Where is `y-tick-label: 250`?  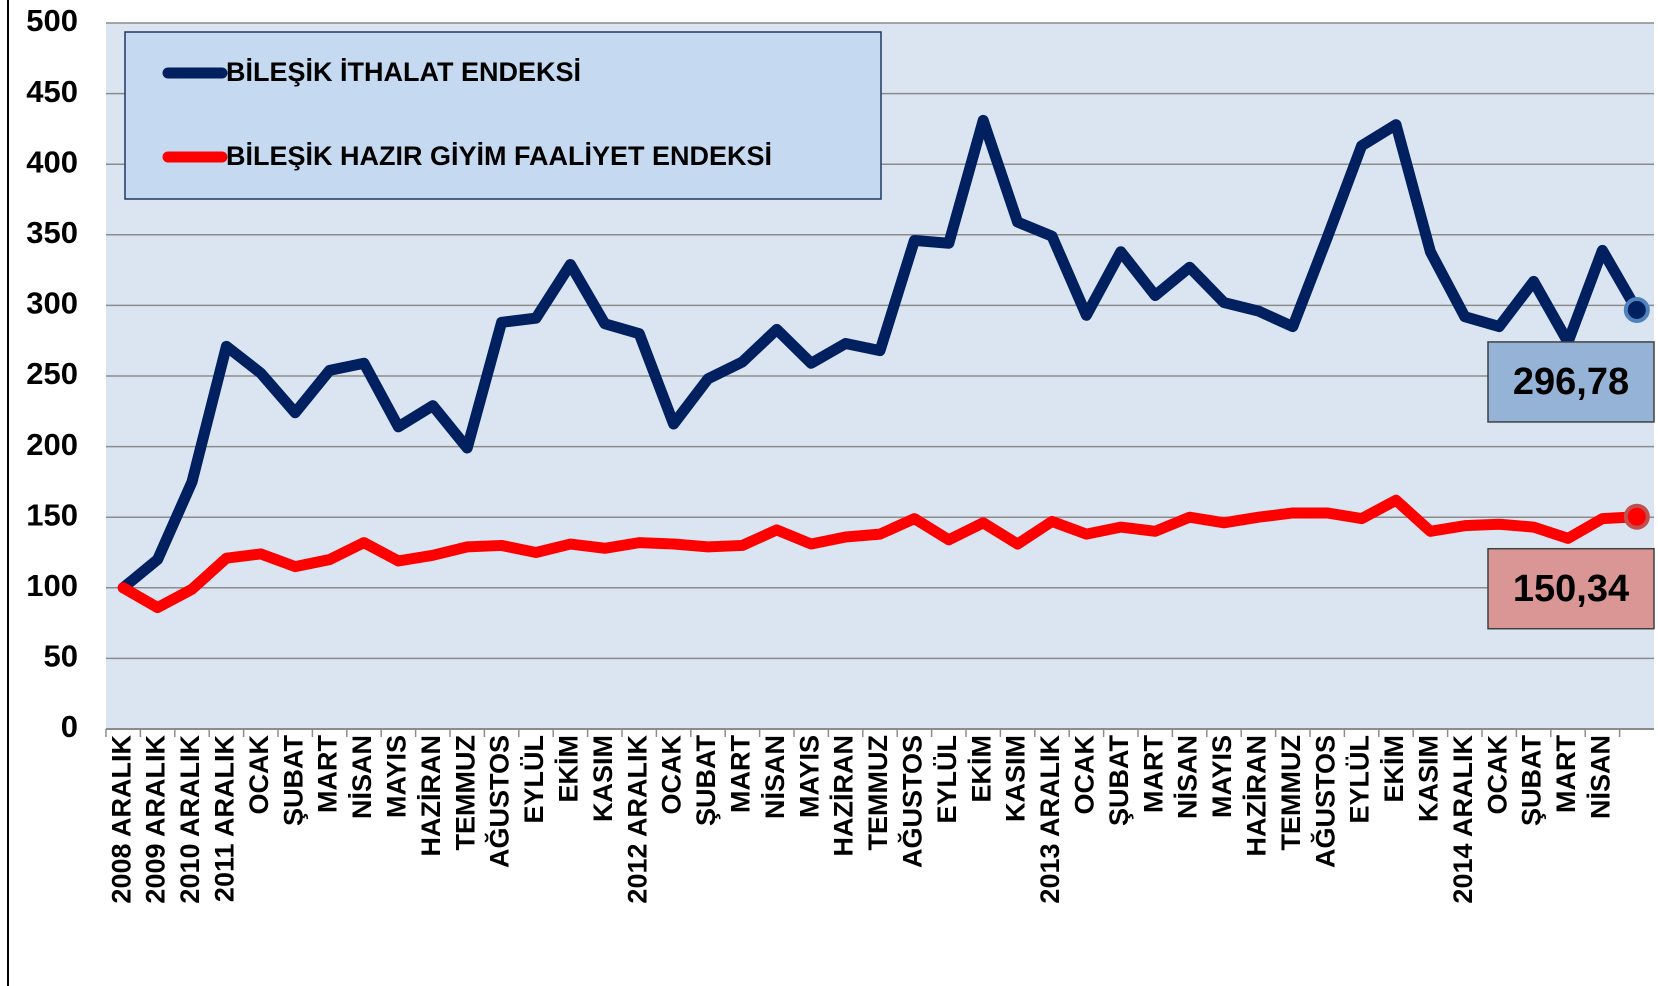 y-tick-label: 250 is located at coordinates (52, 373).